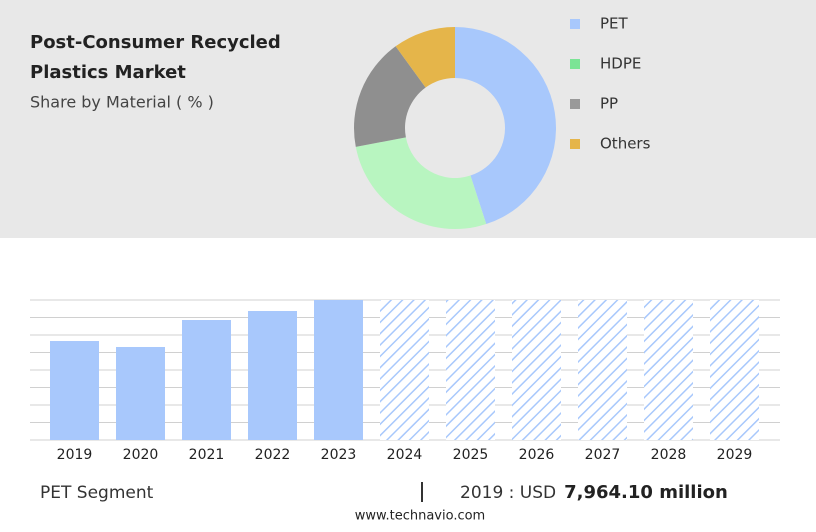  I want to click on x-tick-label: 2028, so click(669, 455).